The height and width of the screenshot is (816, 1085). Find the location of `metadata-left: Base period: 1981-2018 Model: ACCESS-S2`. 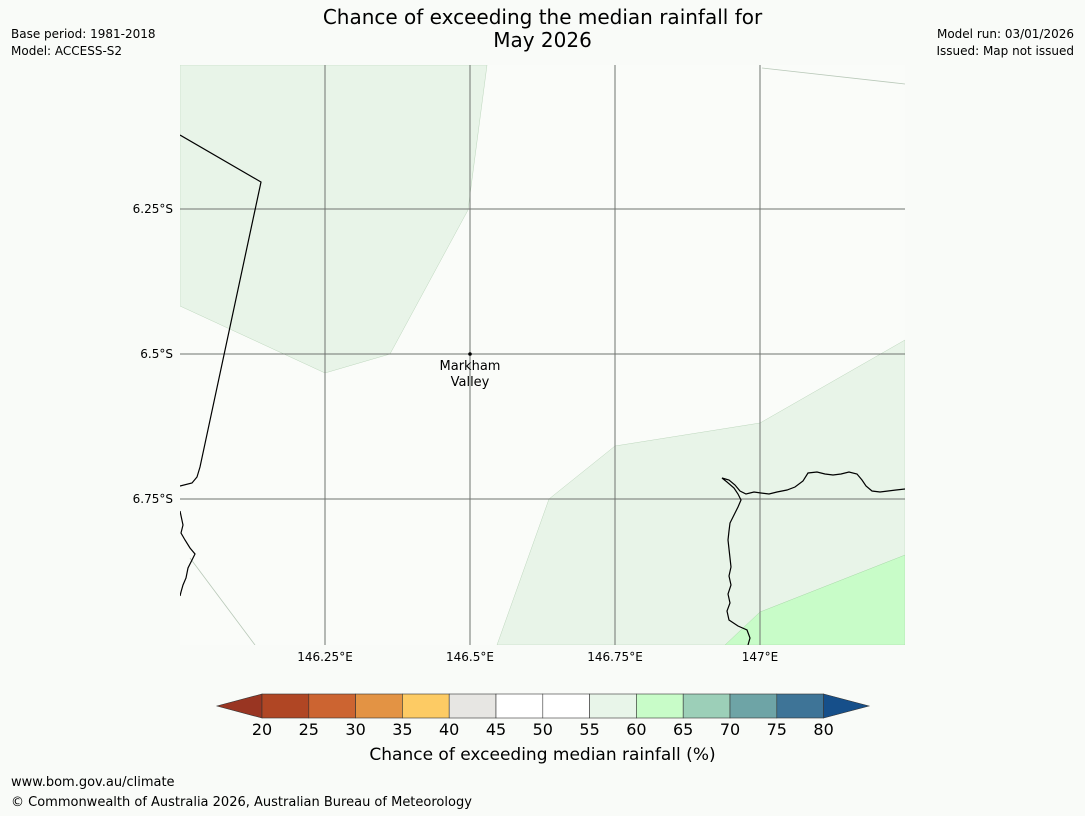

metadata-left: Base period: 1981-2018 Model: ACCESS-S2 is located at coordinates (83, 43).